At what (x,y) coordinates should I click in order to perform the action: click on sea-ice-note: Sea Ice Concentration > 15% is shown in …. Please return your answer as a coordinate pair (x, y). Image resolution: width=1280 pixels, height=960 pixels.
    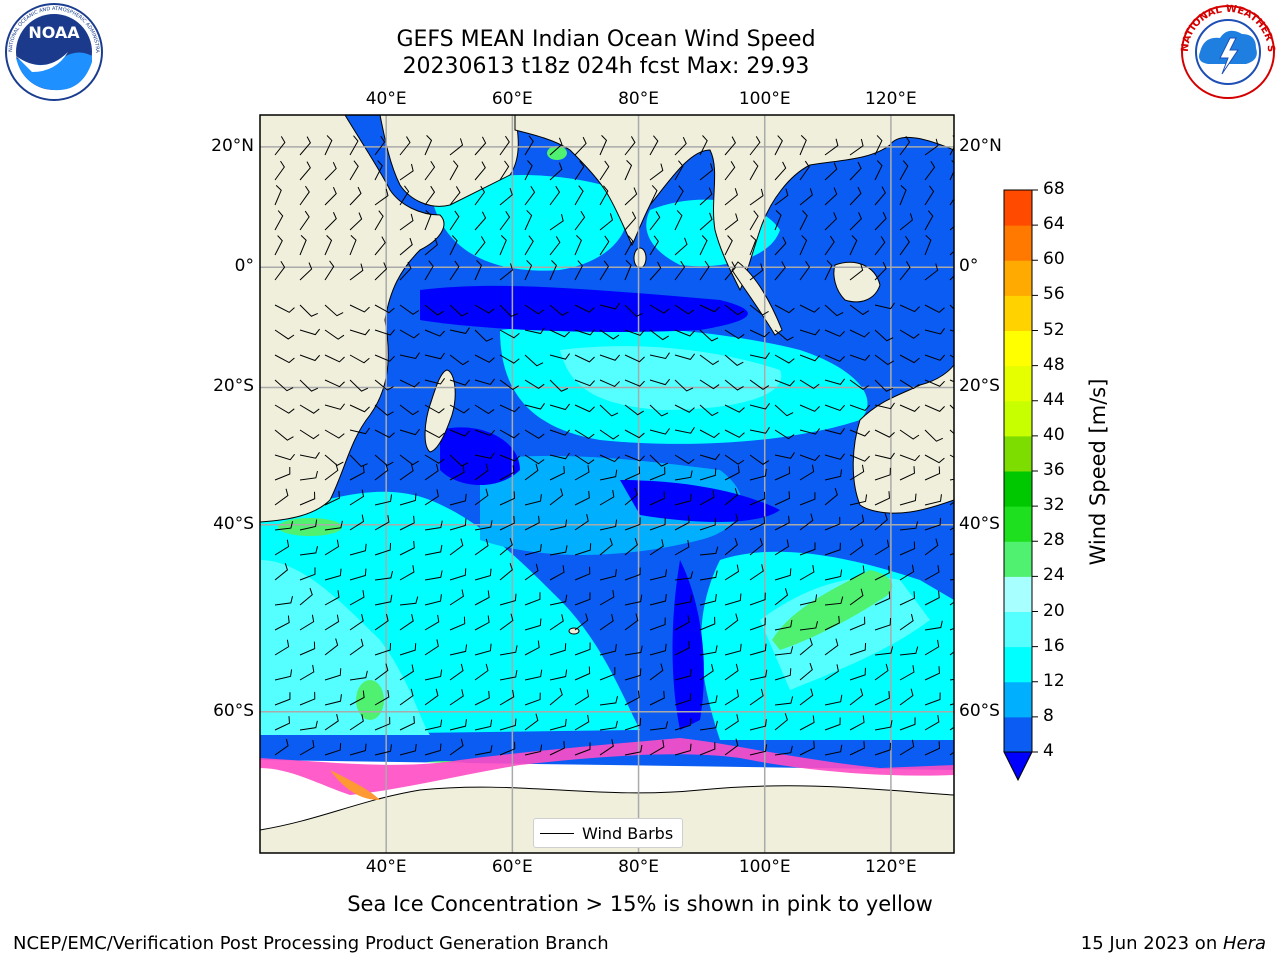
    Looking at the image, I should click on (640, 904).